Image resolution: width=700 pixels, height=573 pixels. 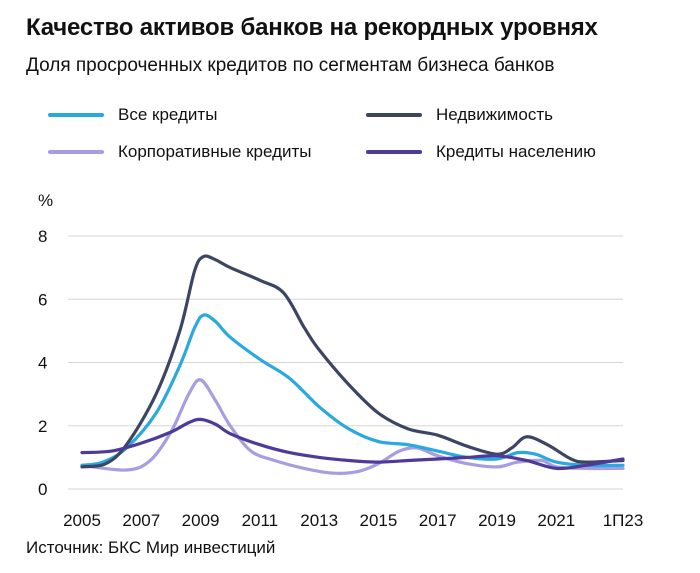 I want to click on x-tick-label-4: 2013, so click(x=319, y=520).